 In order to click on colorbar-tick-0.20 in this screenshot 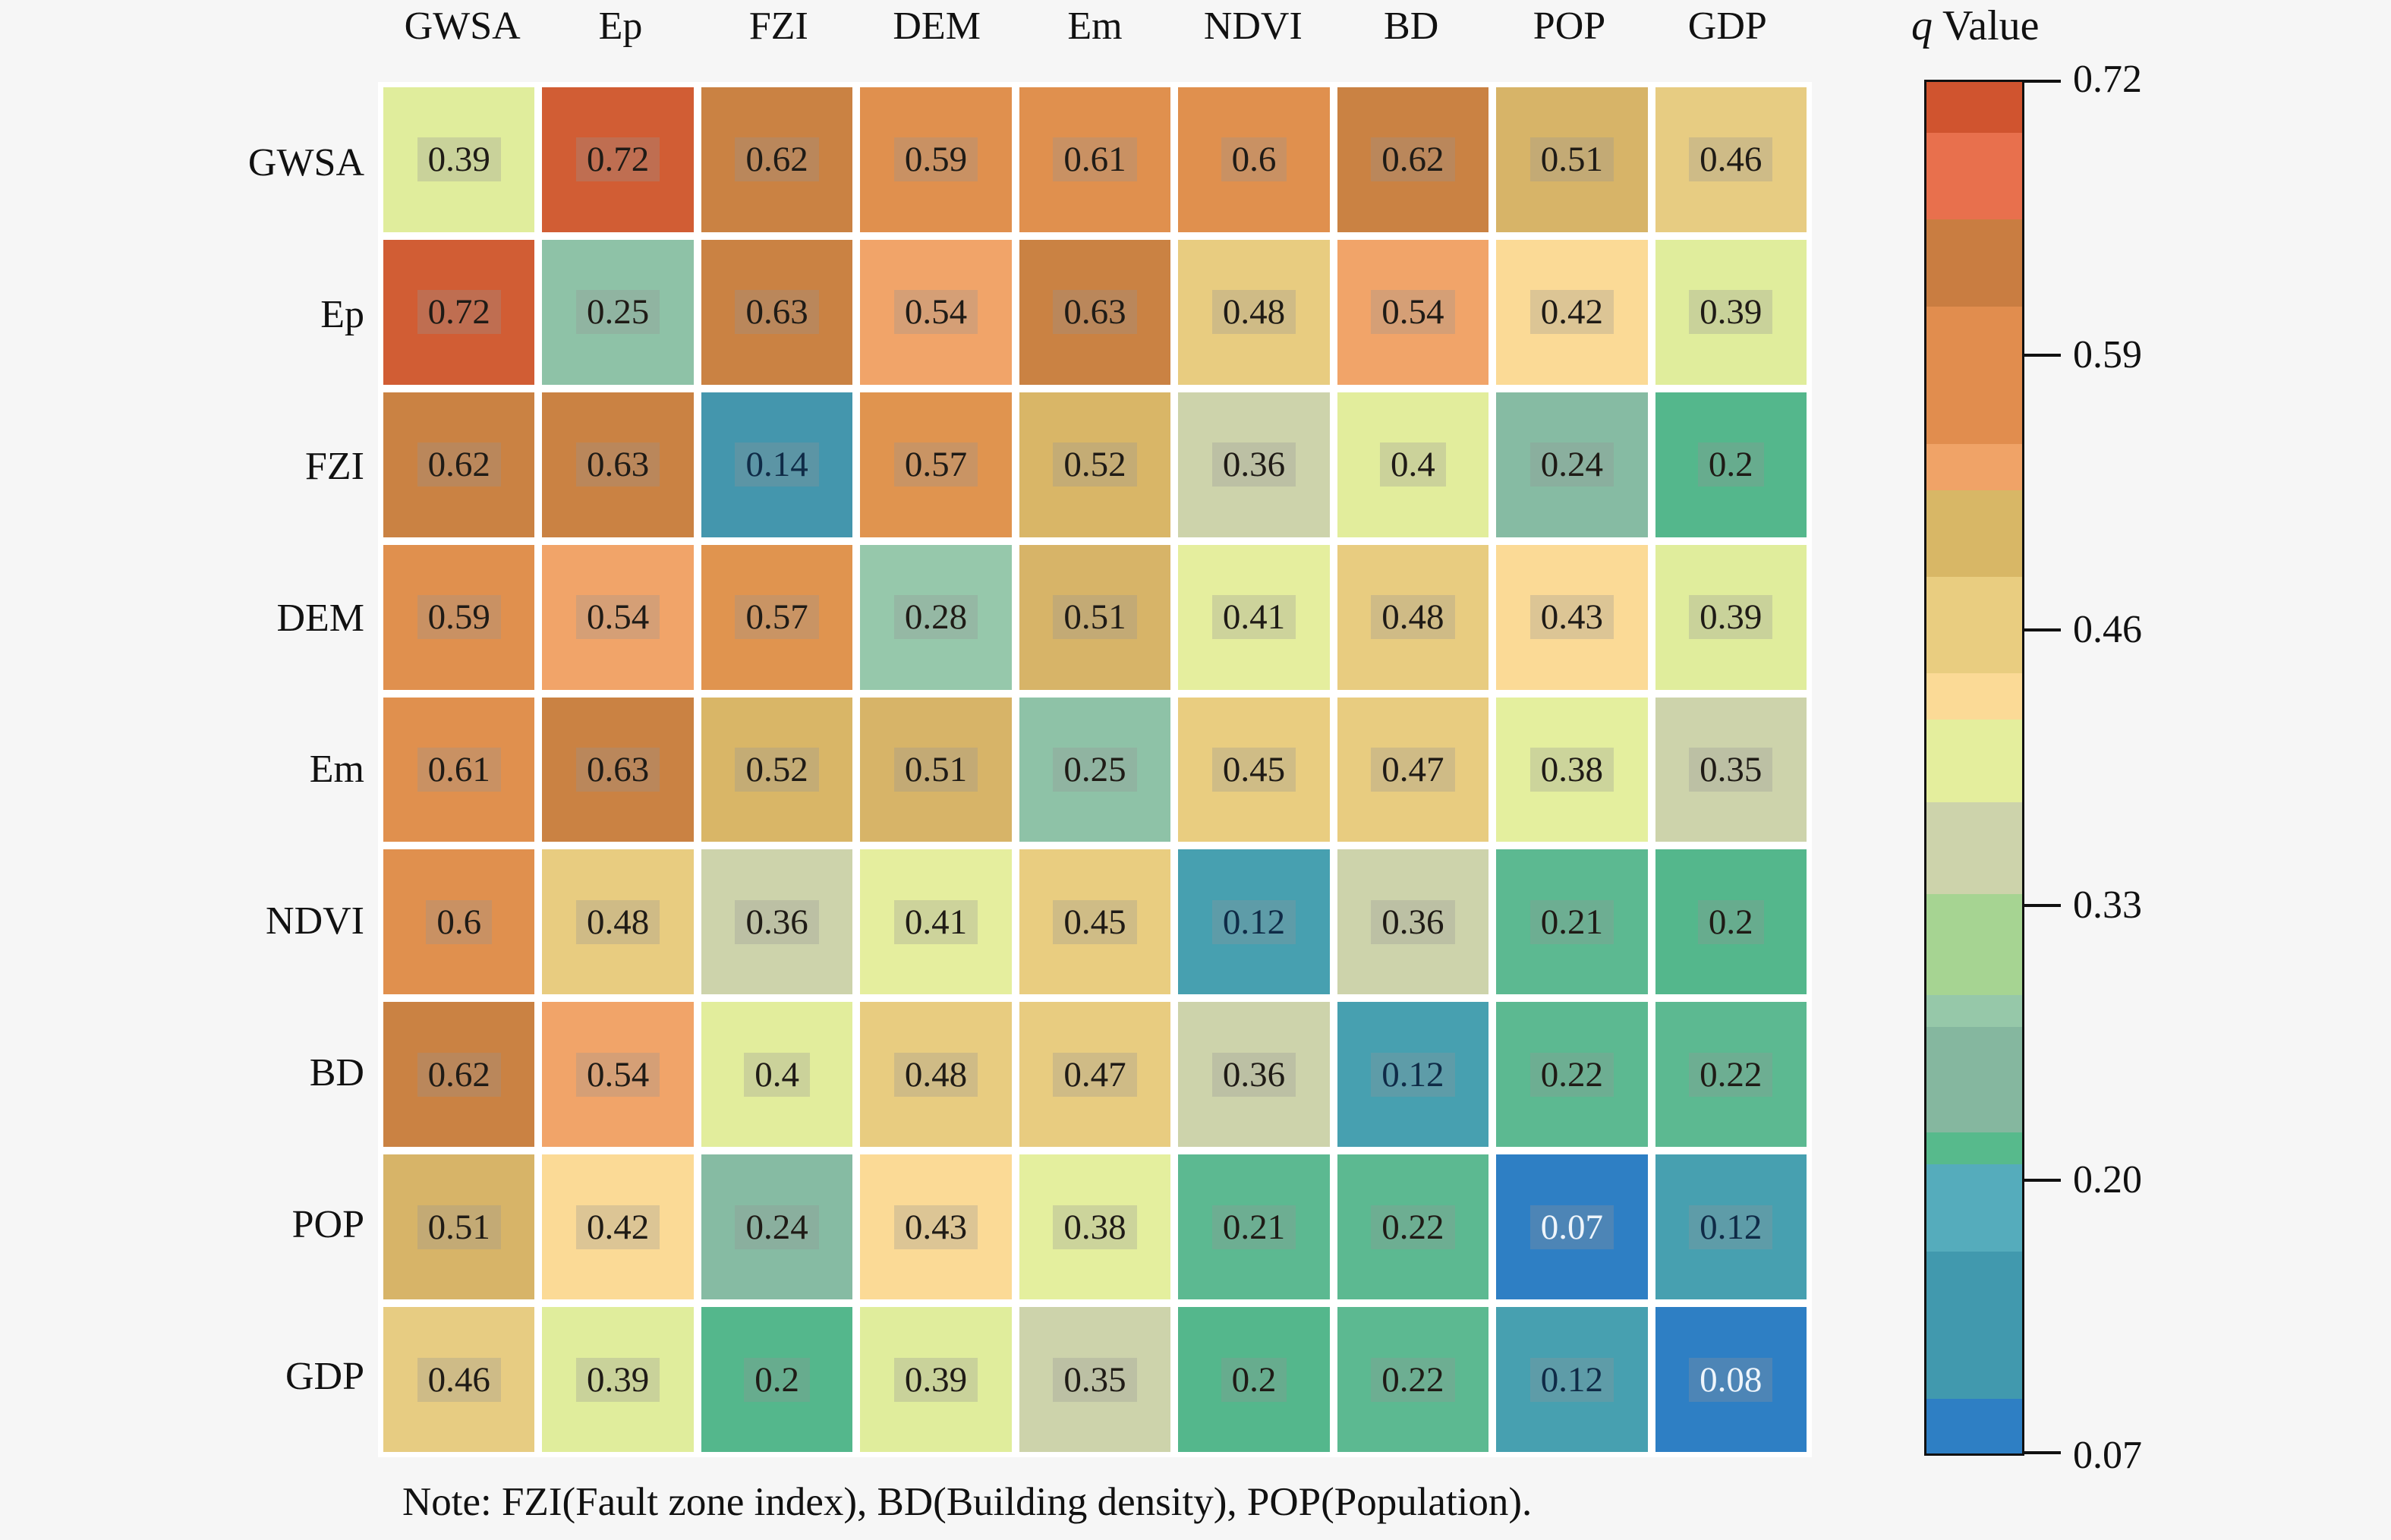, I will do `click(2042, 1181)`.